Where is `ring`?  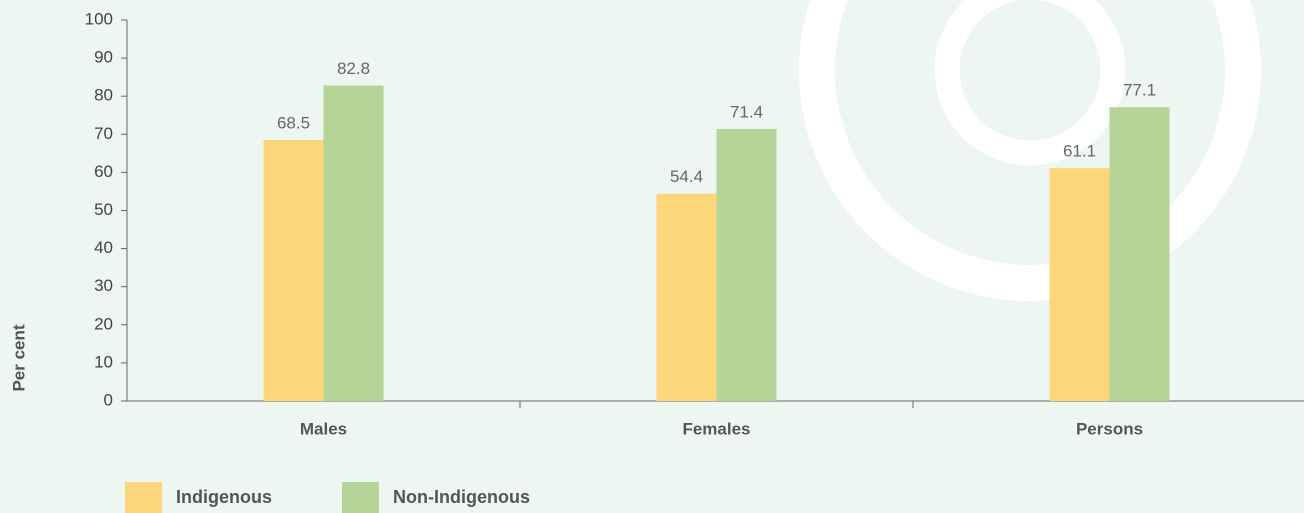
ring is located at coordinates (1030, 83).